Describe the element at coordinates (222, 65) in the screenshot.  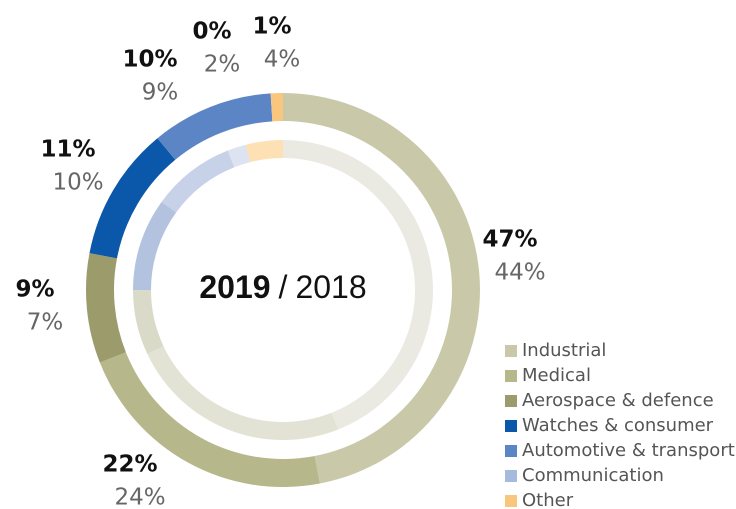
I see `value-label: 2%` at that location.